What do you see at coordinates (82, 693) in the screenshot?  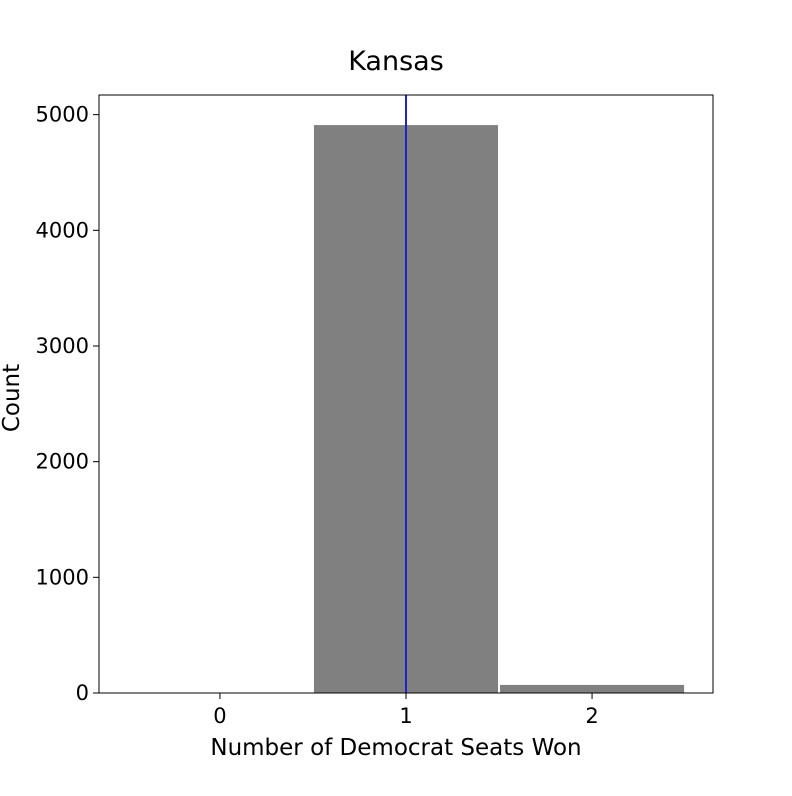 I see `y-tick-label: 0` at bounding box center [82, 693].